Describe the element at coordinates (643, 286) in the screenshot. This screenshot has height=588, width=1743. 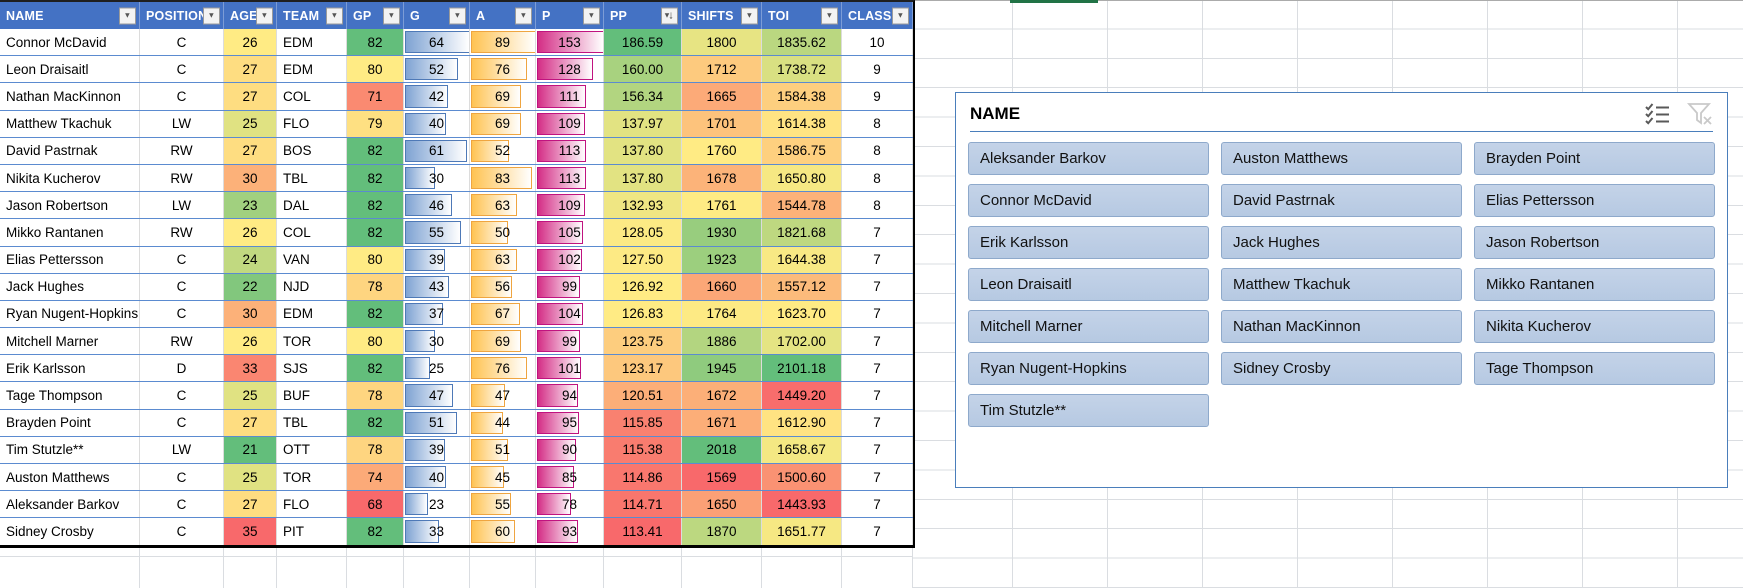
I see `cell-pp: 126.92` at that location.